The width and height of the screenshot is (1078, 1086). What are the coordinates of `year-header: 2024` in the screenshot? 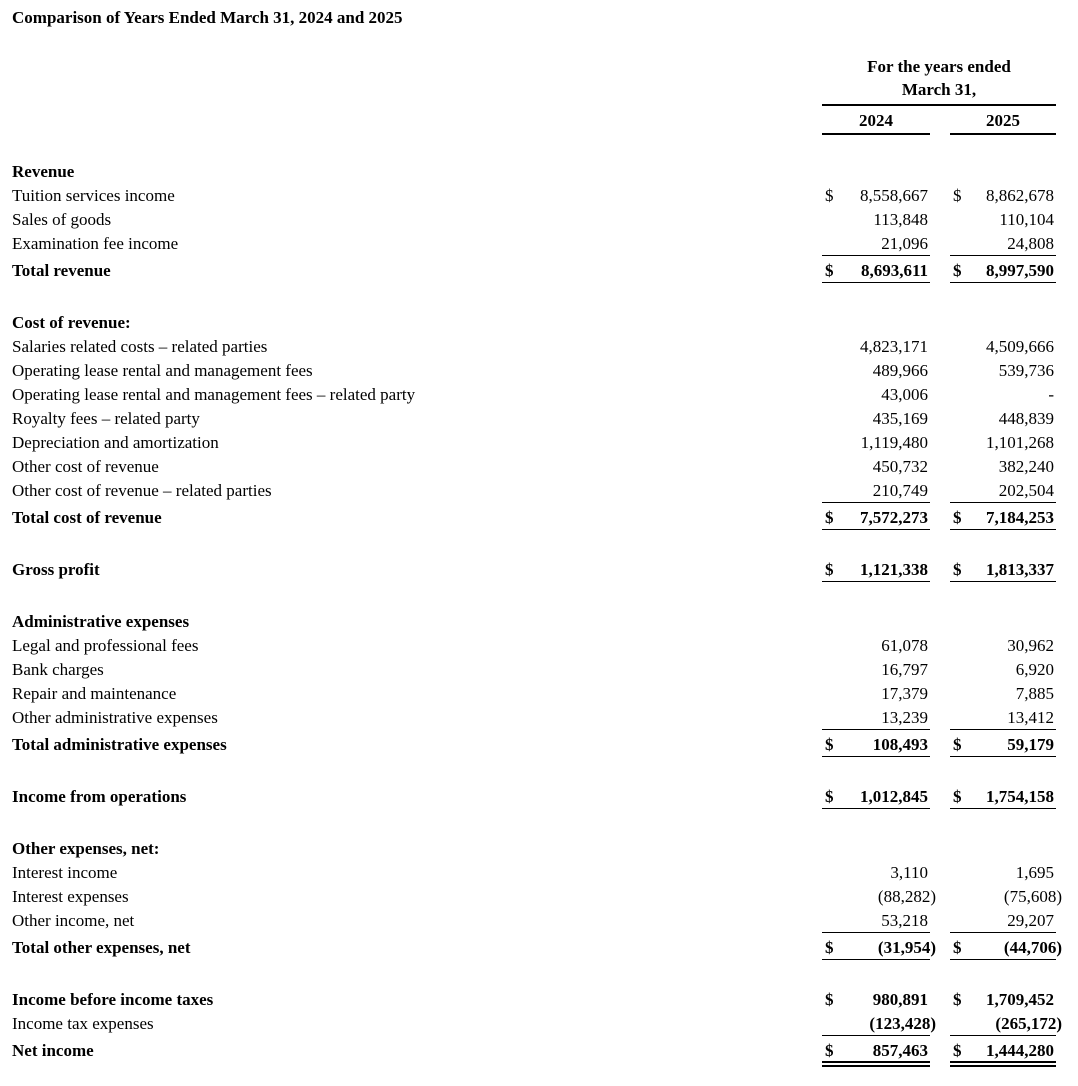 It's located at (876, 122).